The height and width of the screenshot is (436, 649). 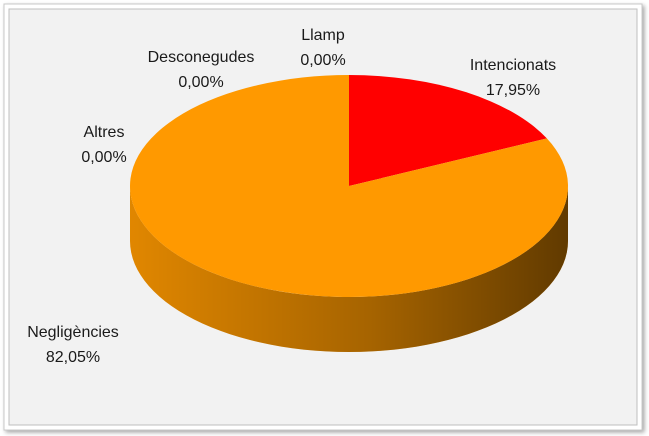 What do you see at coordinates (323, 35) in the screenshot?
I see `slice-label: Llamp` at bounding box center [323, 35].